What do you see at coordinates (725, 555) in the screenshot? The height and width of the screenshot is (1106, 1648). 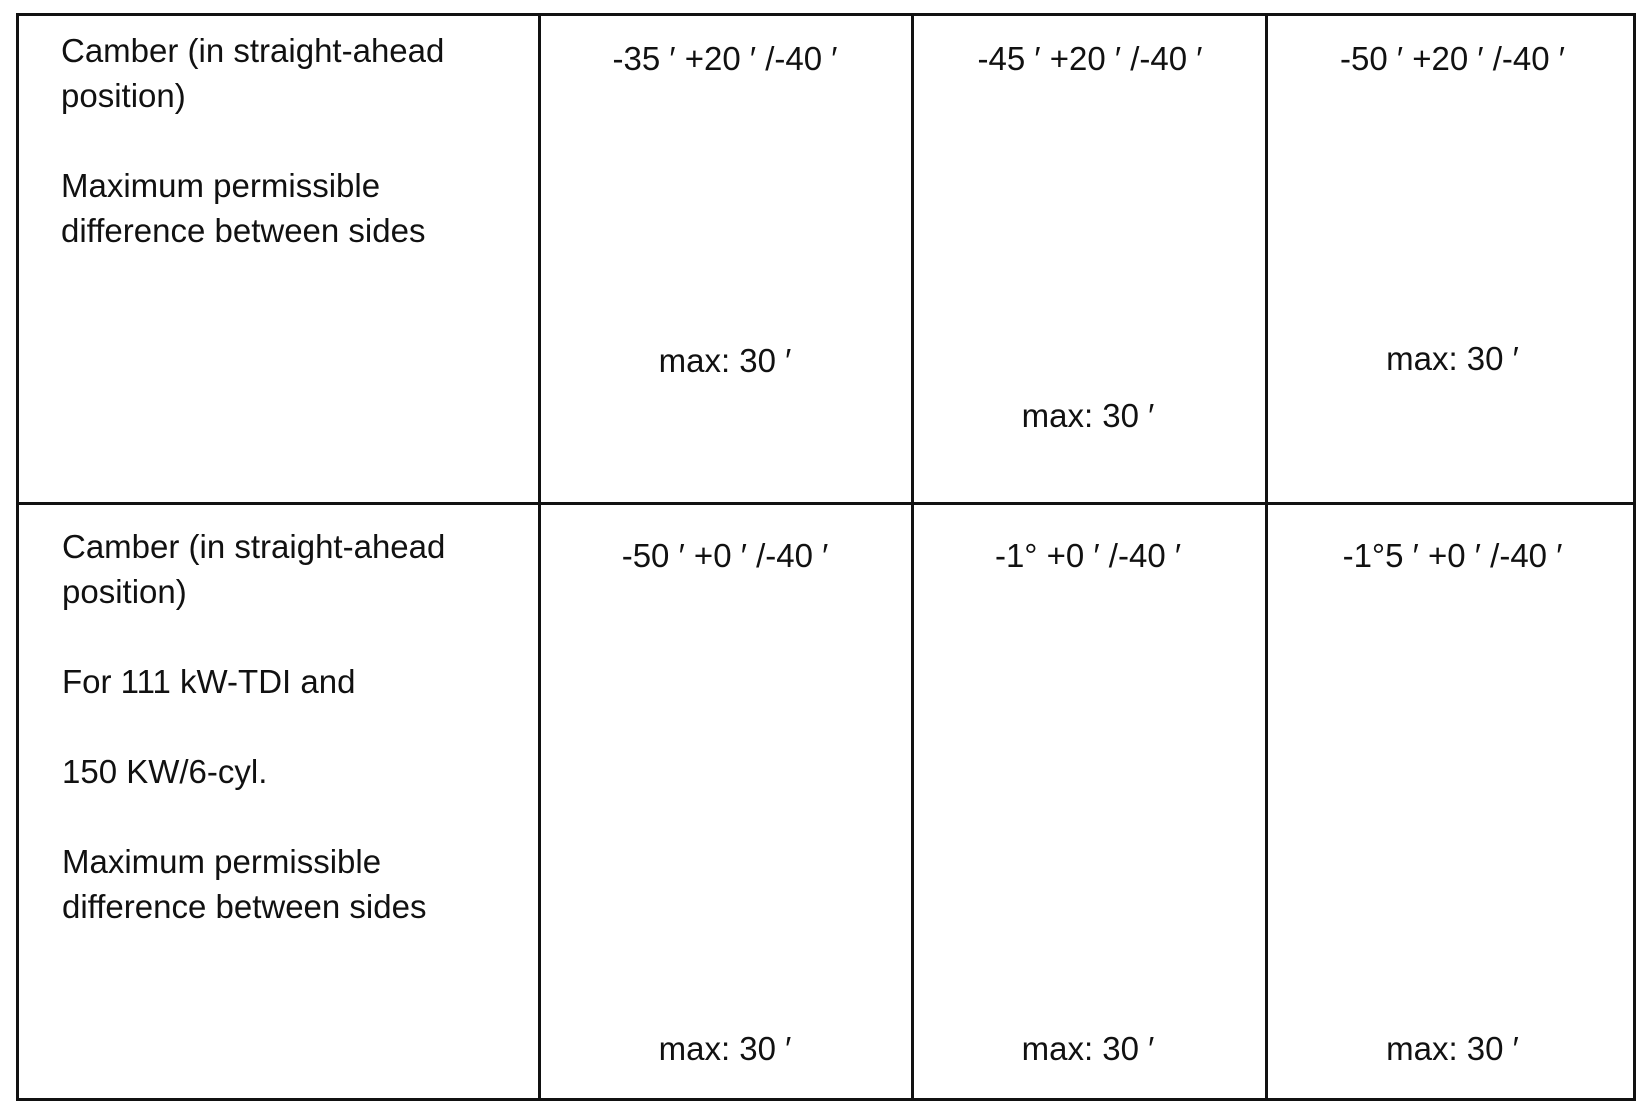 I see `spec: -50 ′ +0 ′ /-40 ′` at bounding box center [725, 555].